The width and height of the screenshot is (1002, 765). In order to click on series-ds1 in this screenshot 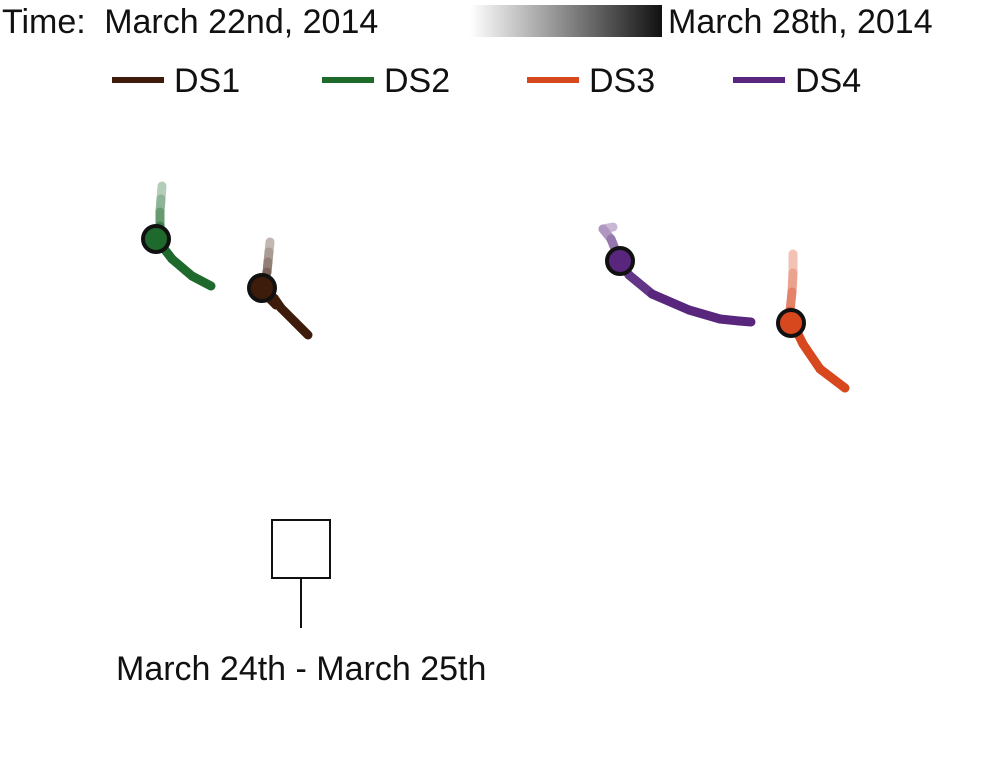, I will do `click(280, 288)`.